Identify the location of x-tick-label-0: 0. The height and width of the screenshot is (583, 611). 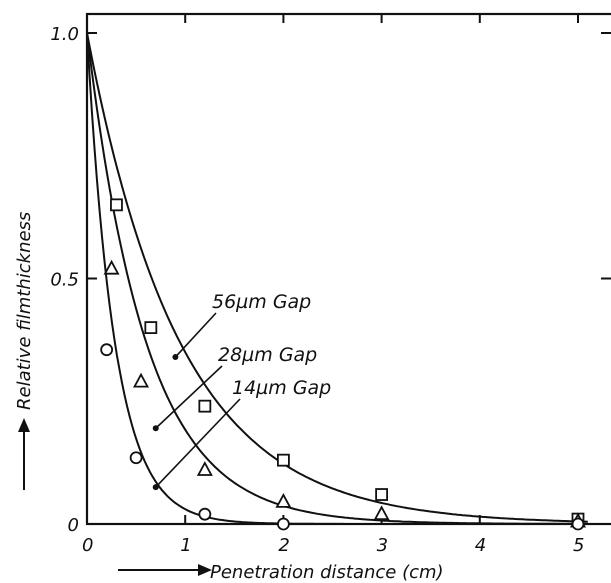
(87, 545).